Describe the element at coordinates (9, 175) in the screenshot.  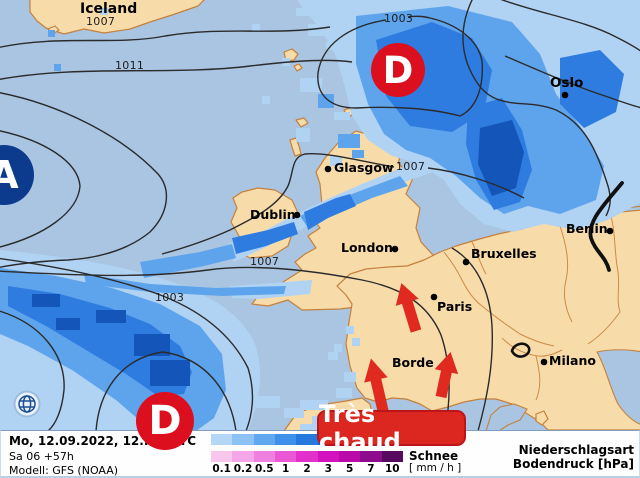
I see `high-letter: A` at that location.